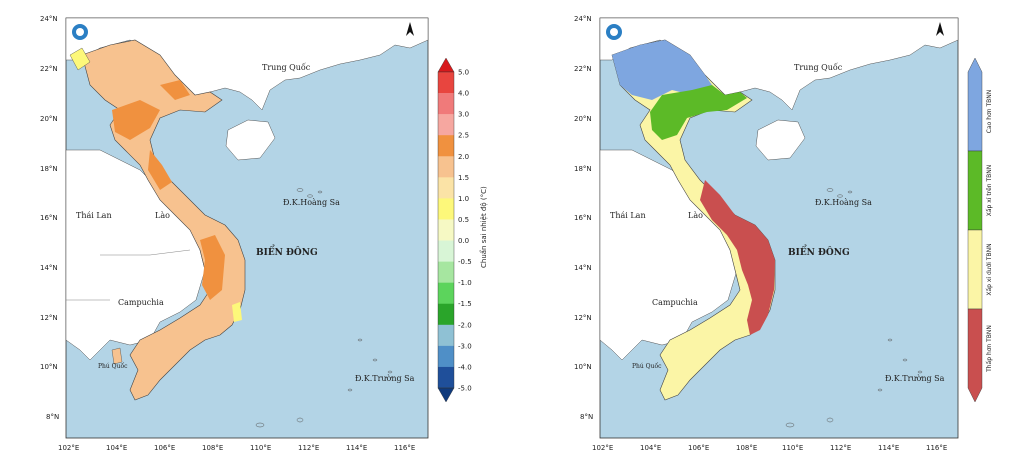 The width and height of the screenshot is (1024, 466). Describe the element at coordinates (463, 220) in the screenshot. I see `colorbar-tick-label: 0.5` at that location.